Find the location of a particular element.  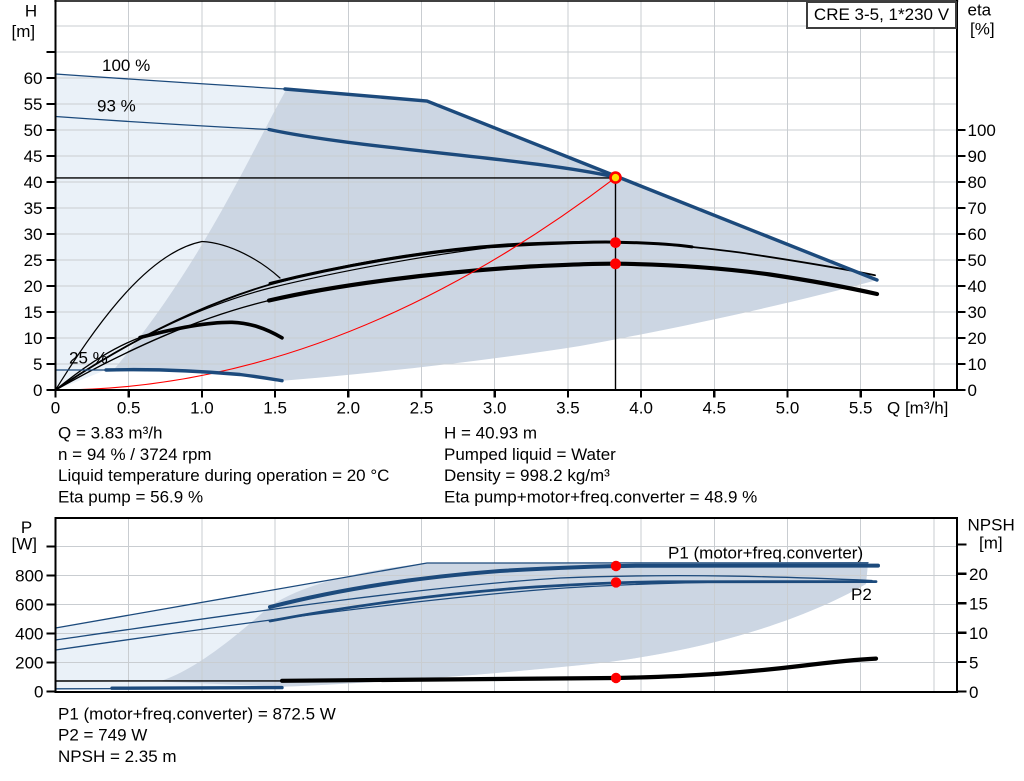

svg-text: 1.5 is located at coordinates (275, 407).